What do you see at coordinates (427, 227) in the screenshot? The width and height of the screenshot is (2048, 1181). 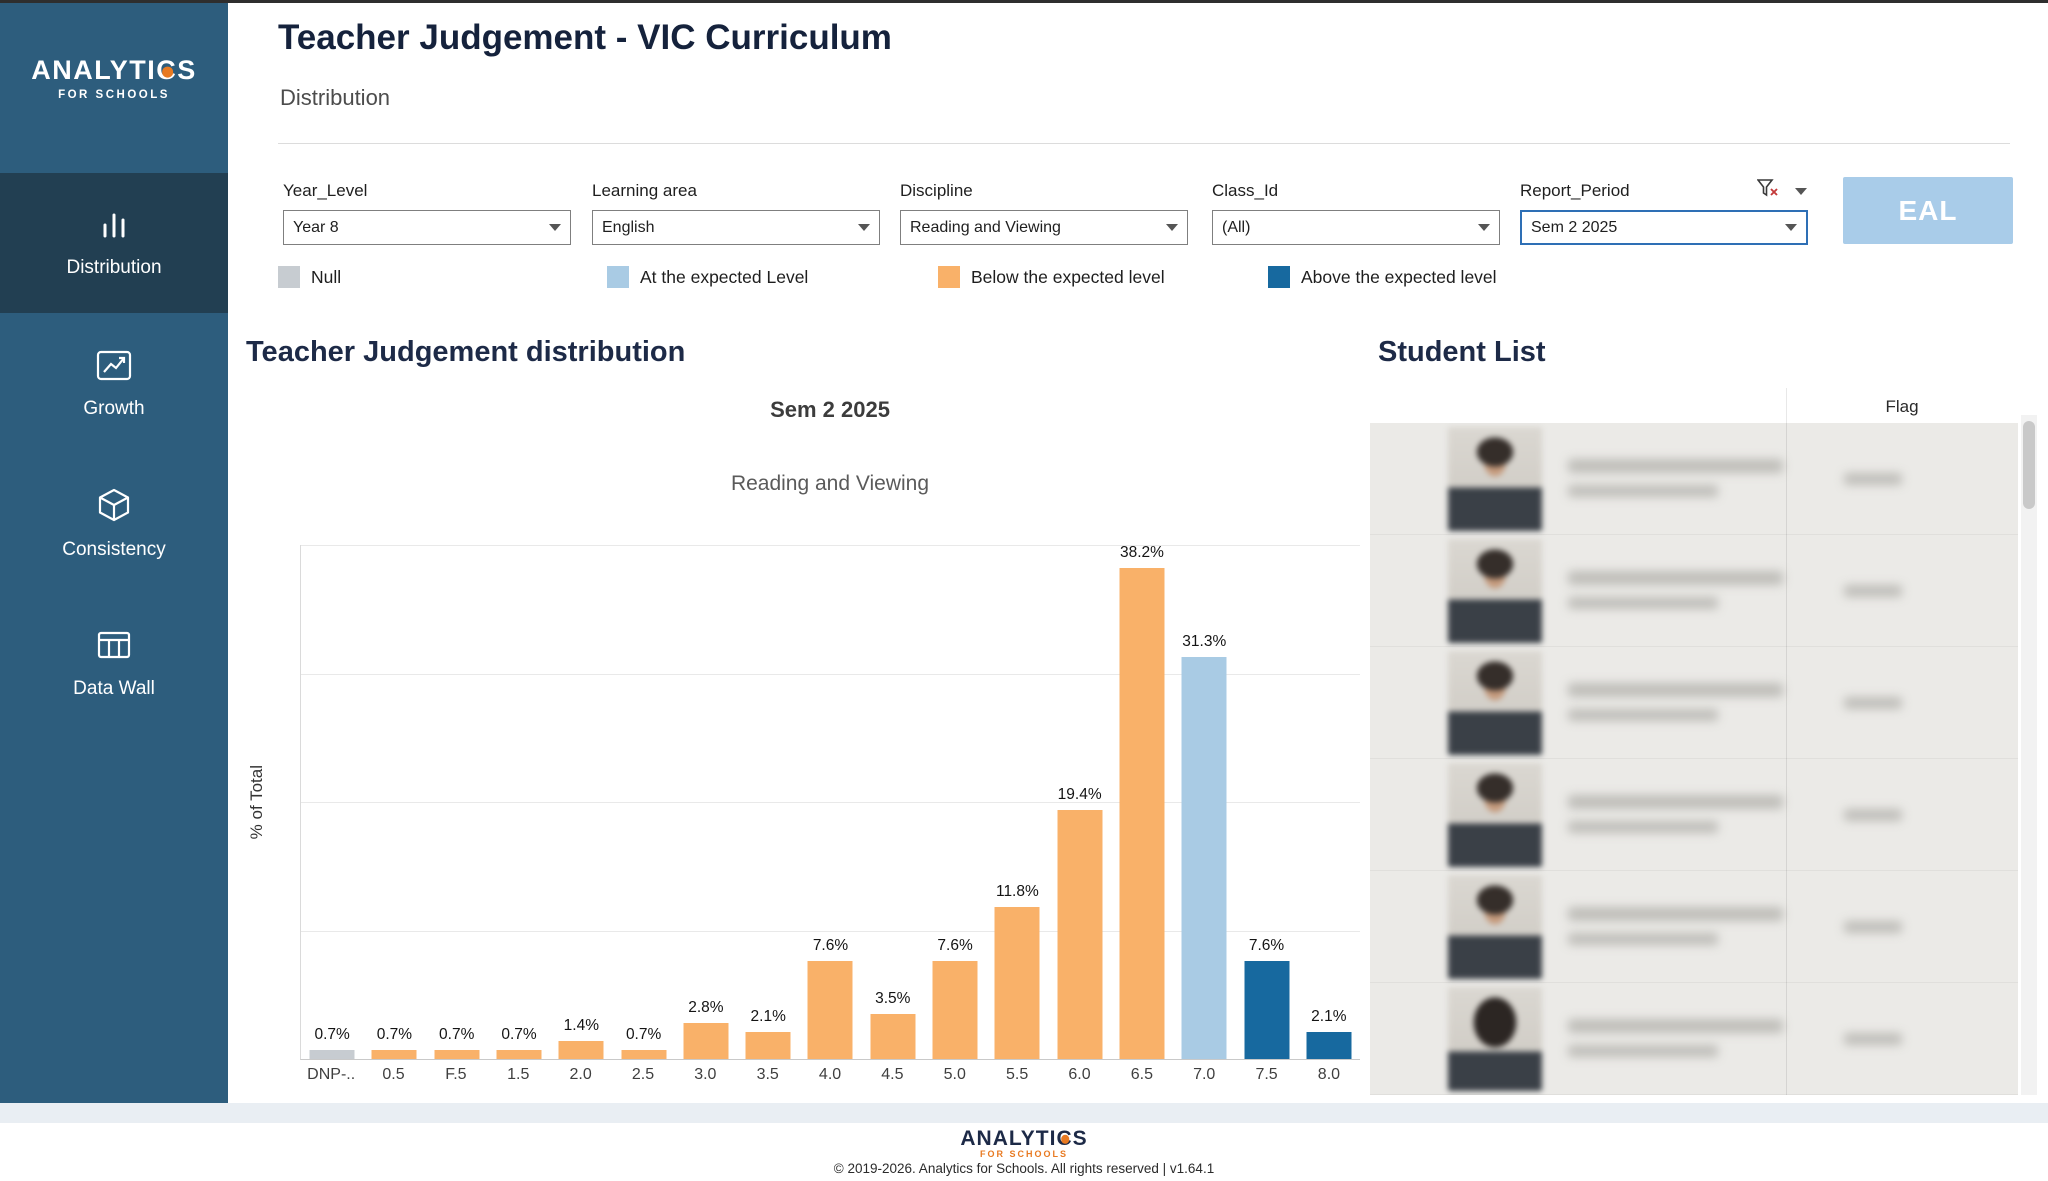 I see `filter-dropdown-year_level: Year 8` at bounding box center [427, 227].